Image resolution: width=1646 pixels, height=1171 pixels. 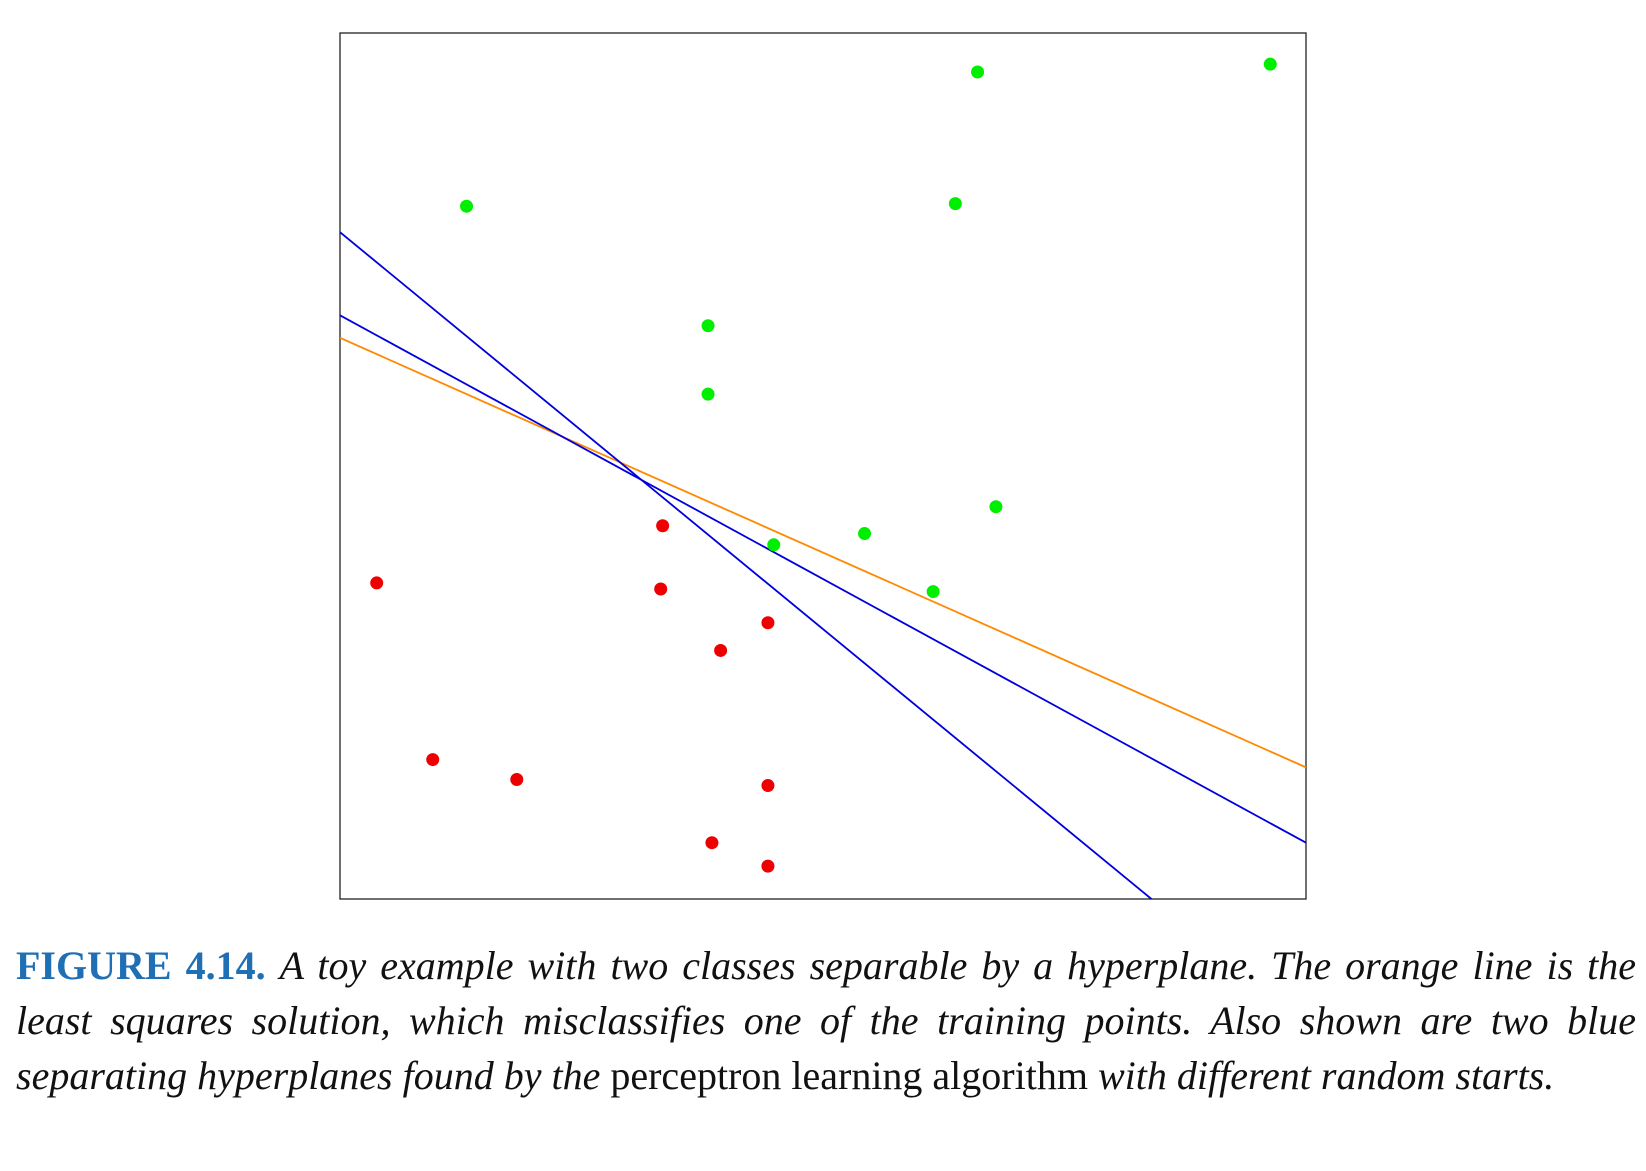 I want to click on caption-text-2: with different random starts., so click(x=1326, y=1075).